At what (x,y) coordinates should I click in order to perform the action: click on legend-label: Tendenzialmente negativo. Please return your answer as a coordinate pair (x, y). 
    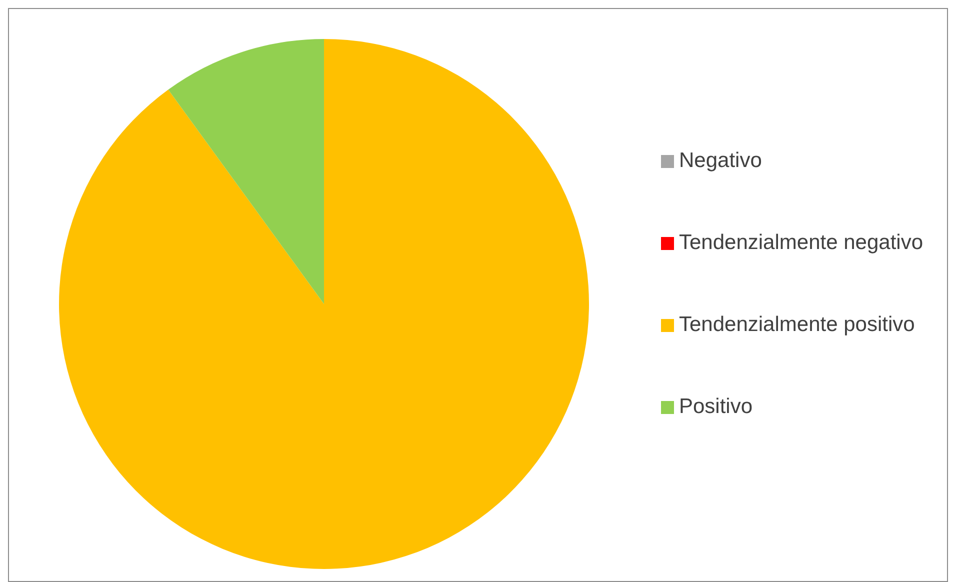
    Looking at the image, I should click on (801, 243).